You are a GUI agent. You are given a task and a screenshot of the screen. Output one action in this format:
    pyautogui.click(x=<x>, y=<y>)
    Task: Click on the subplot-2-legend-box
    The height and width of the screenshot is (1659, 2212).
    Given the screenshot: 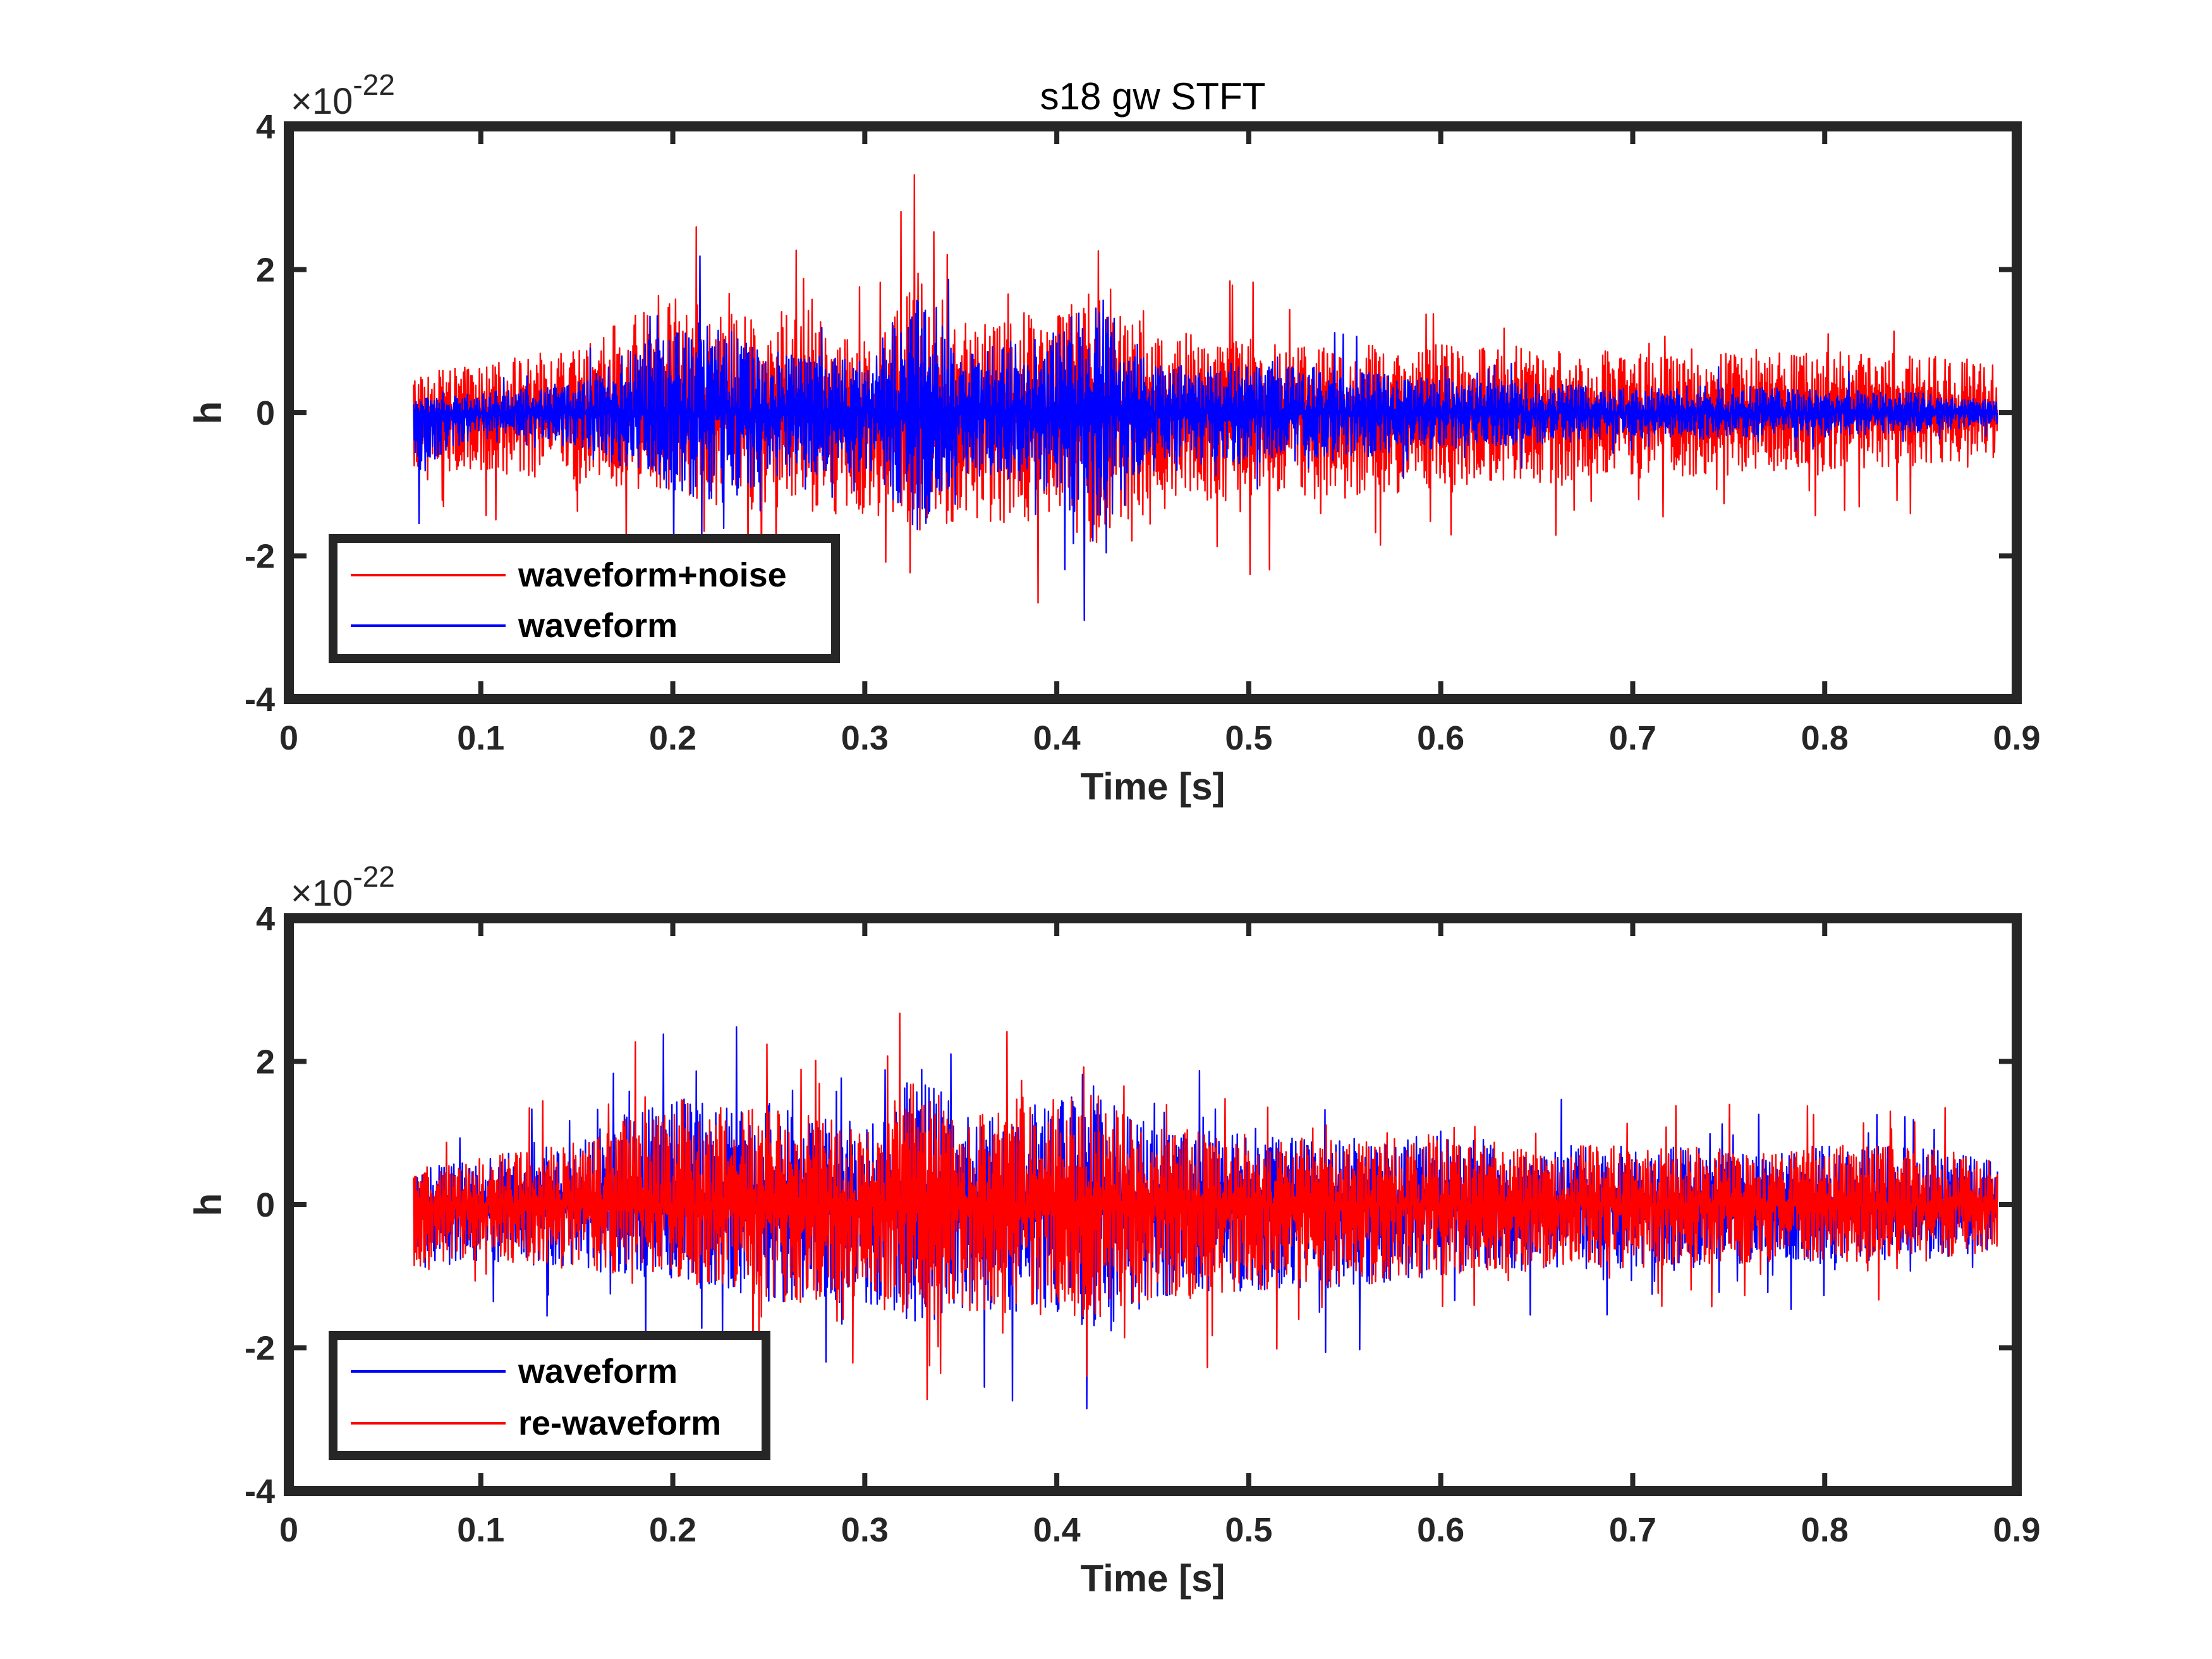 What is the action you would take?
    pyautogui.click(x=549, y=1395)
    